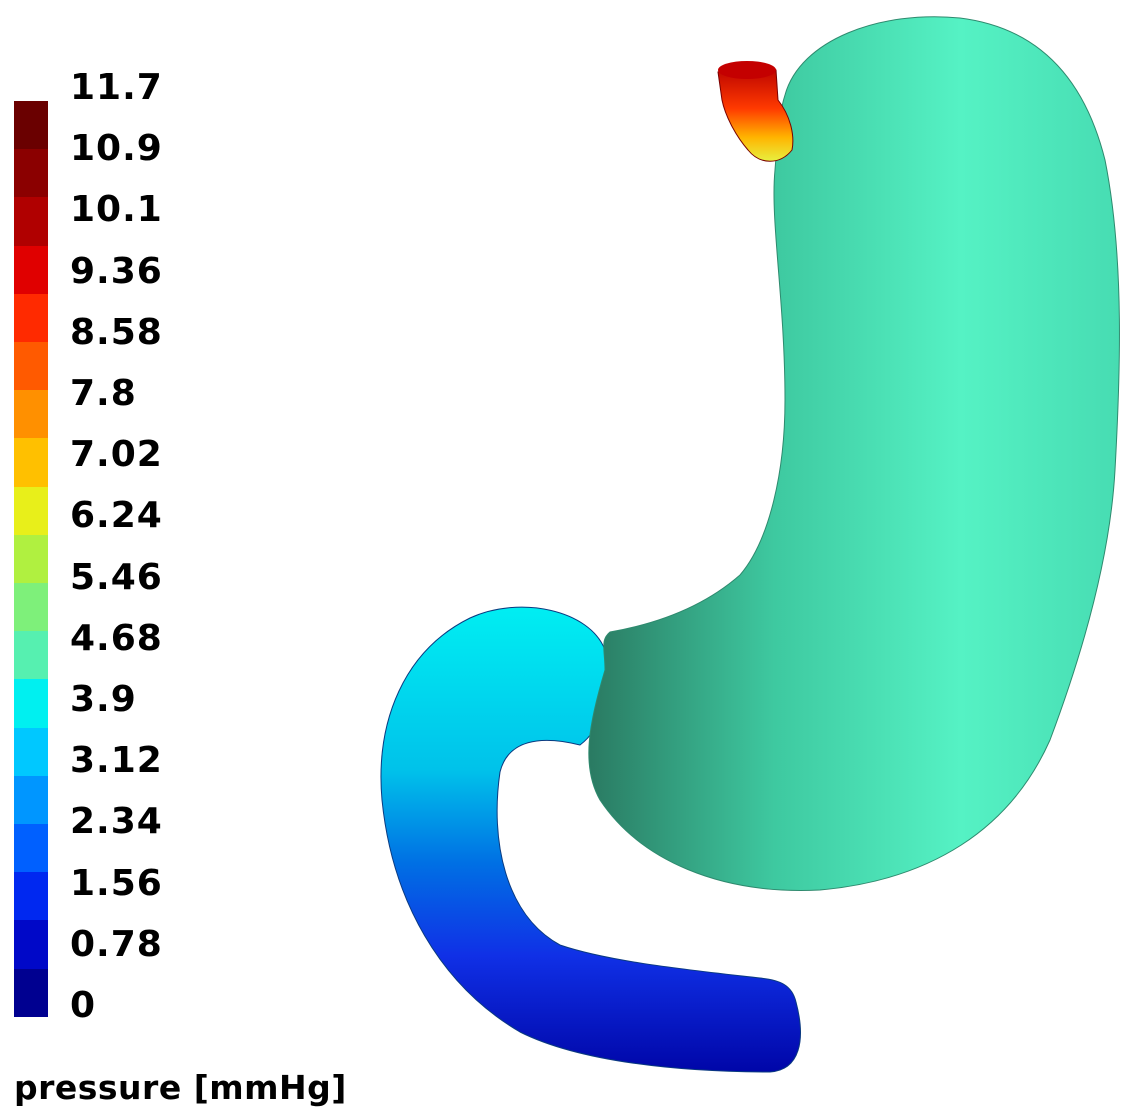  What do you see at coordinates (755, 113) in the screenshot?
I see `esophagus` at bounding box center [755, 113].